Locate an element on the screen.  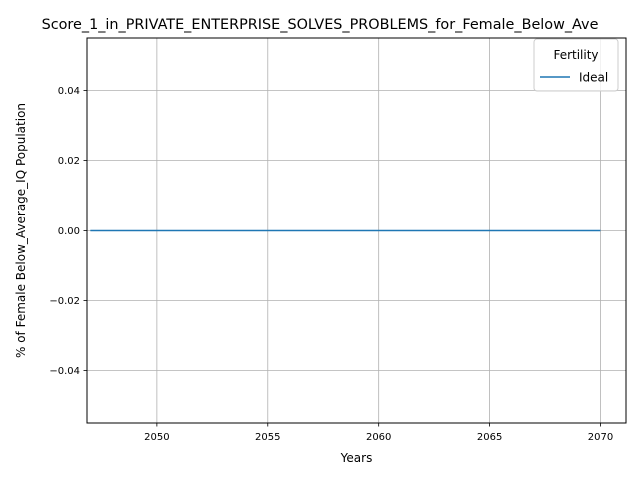
y-axis-label: % of Female Below_Average_IQ Population is located at coordinates (21, 230).